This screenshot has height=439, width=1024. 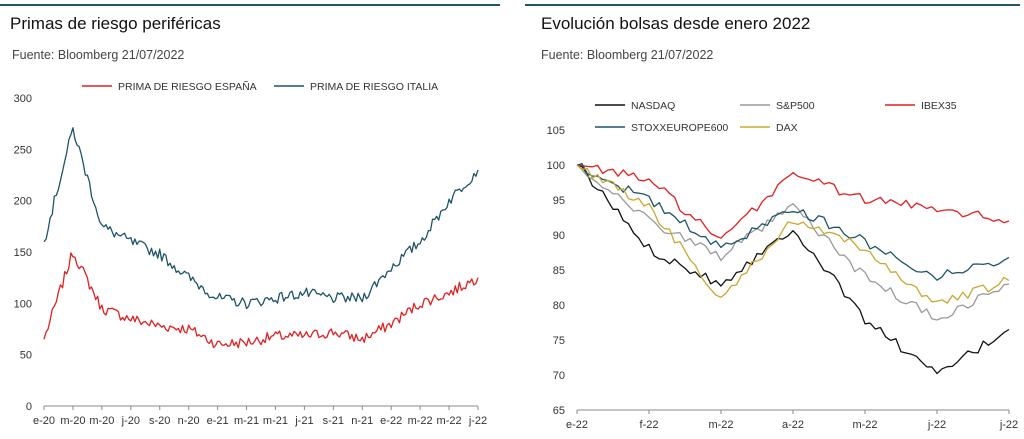 I want to click on legend-label: PRIMA DE RIESGO ESPAÑA, so click(x=187, y=86).